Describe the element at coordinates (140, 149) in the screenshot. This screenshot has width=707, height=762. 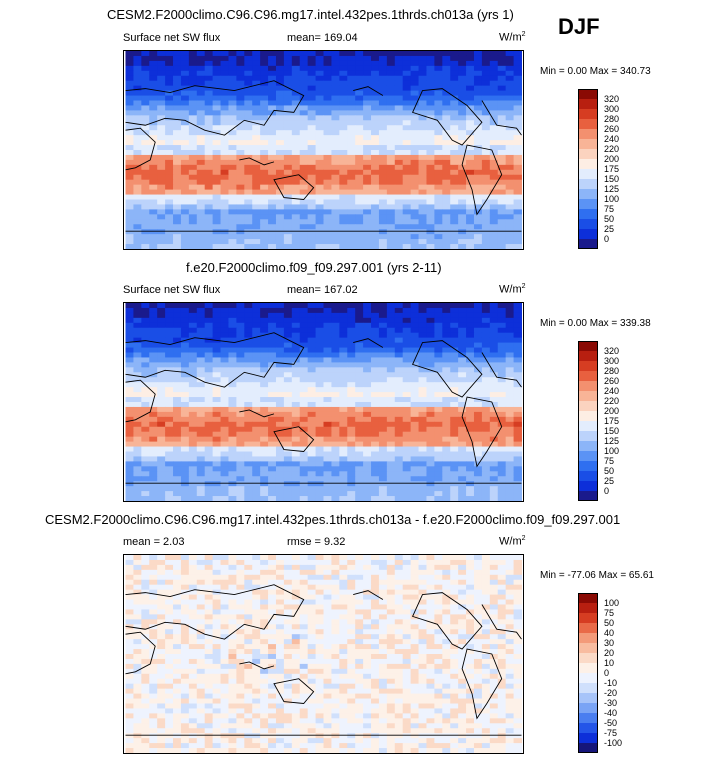
I see `coastline` at that location.